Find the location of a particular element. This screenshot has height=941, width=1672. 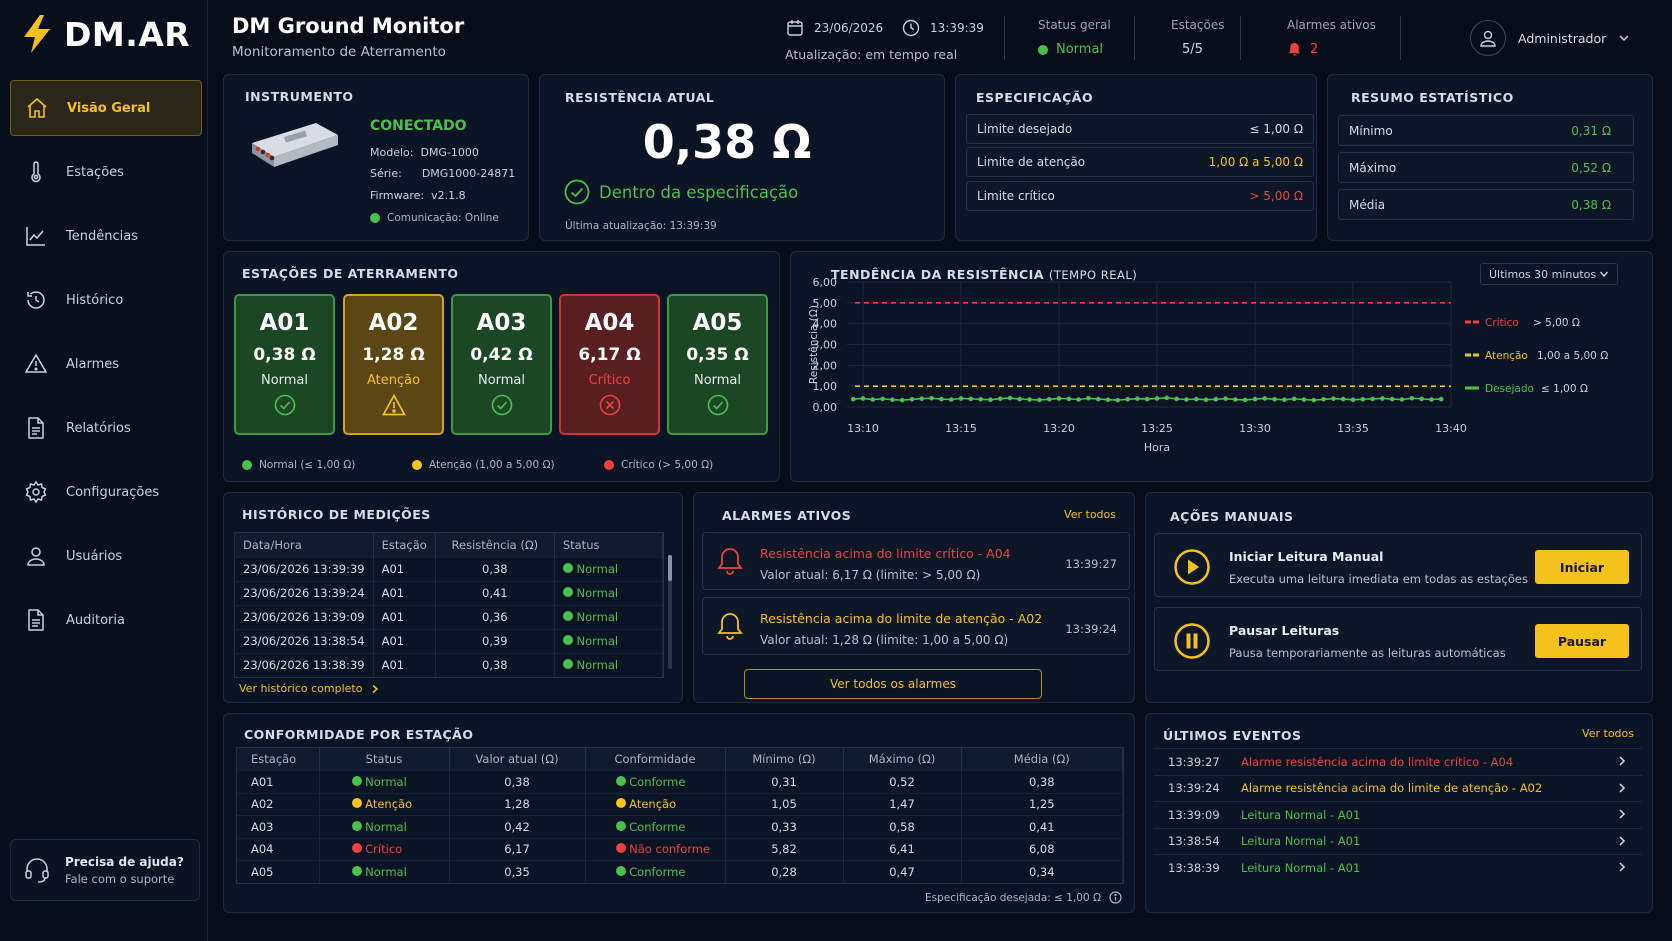

view-all-alarms-button: Ver todos os alarmes is located at coordinates (893, 684).